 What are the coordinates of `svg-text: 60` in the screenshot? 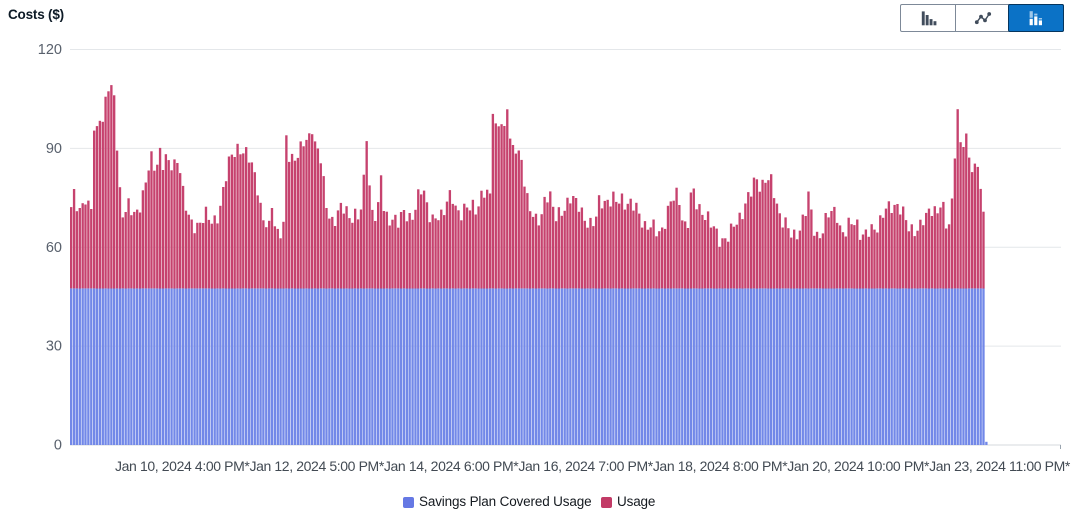 It's located at (54, 248).